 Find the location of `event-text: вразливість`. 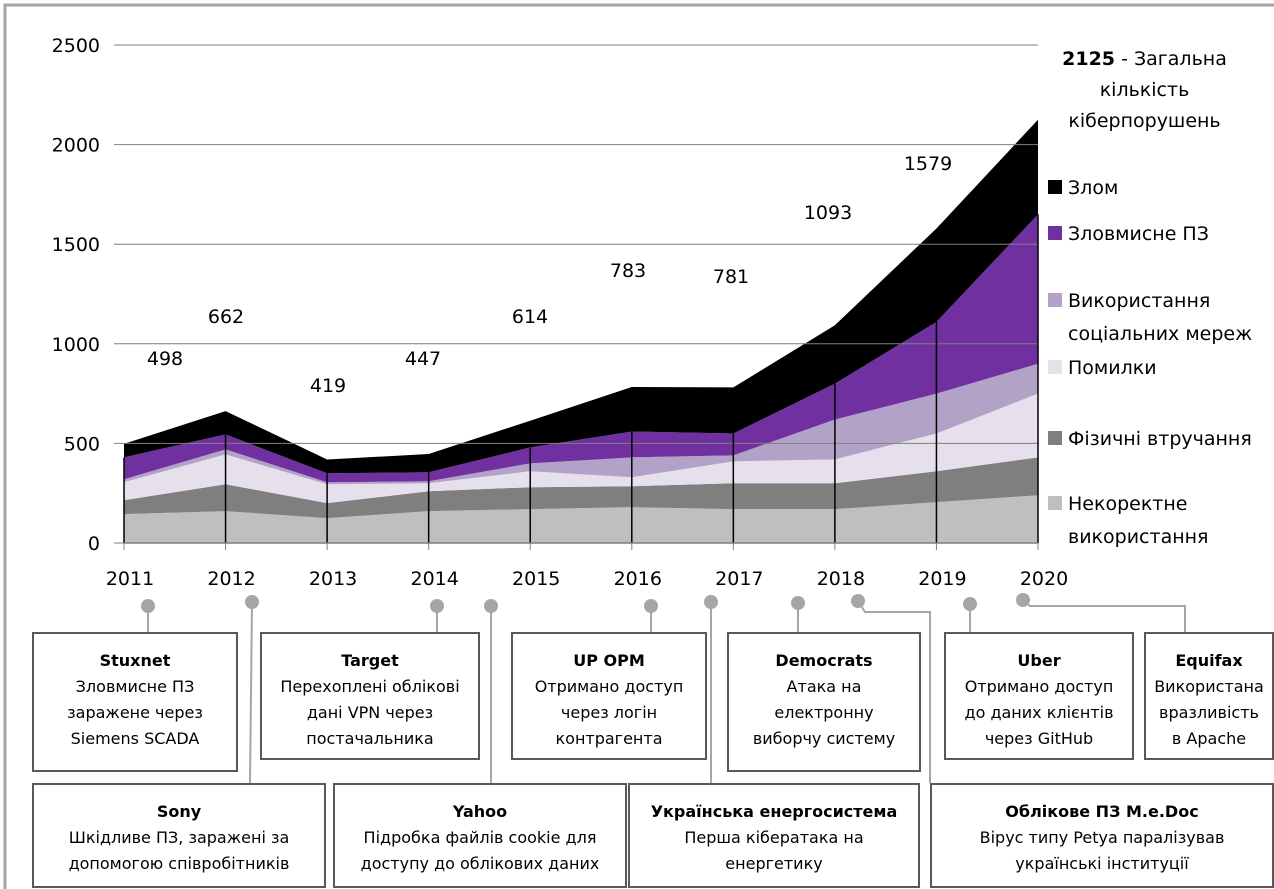

event-text: вразливість is located at coordinates (1209, 712).